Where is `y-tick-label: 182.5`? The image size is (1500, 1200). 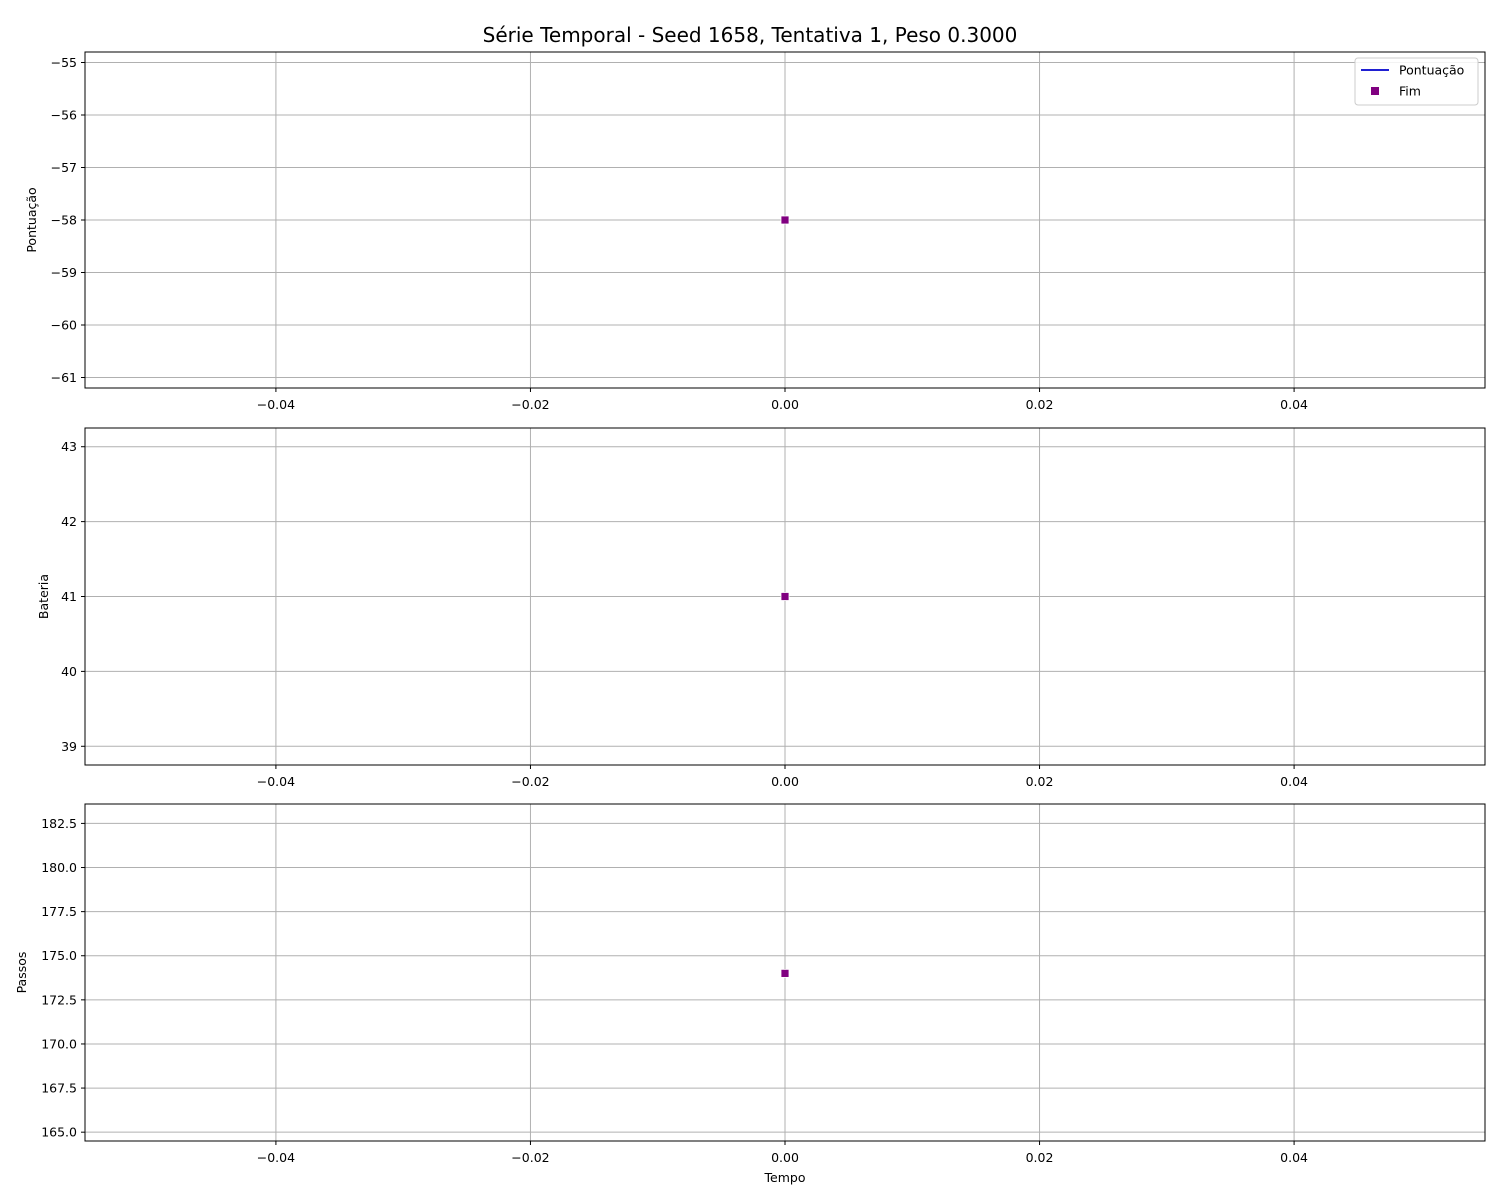 y-tick-label: 182.5 is located at coordinates (59, 823).